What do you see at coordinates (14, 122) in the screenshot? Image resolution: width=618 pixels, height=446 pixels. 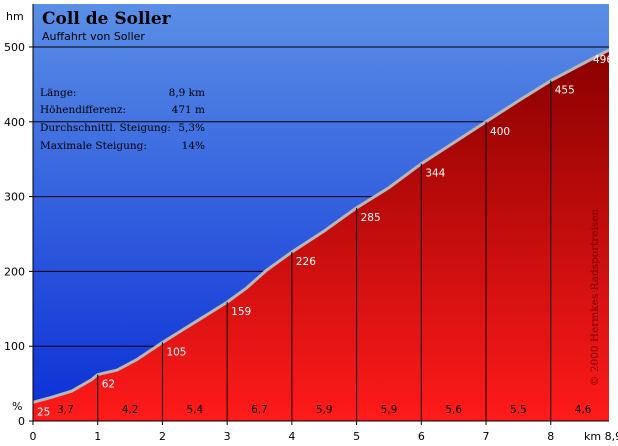 I see `y-tick-label-400: 400` at bounding box center [14, 122].